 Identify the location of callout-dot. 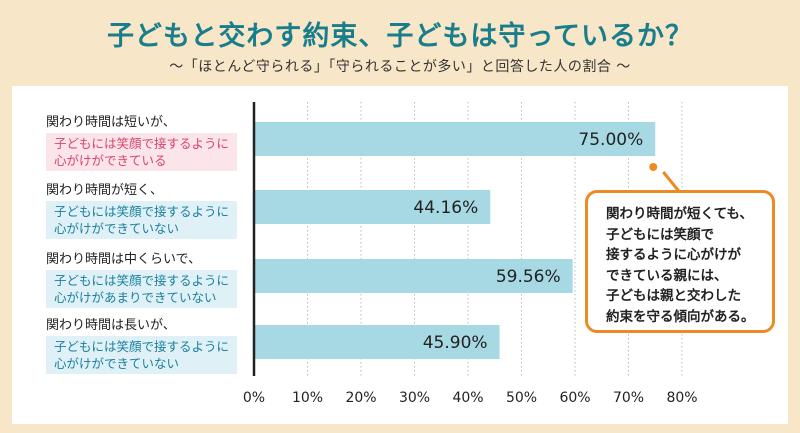
(653, 167).